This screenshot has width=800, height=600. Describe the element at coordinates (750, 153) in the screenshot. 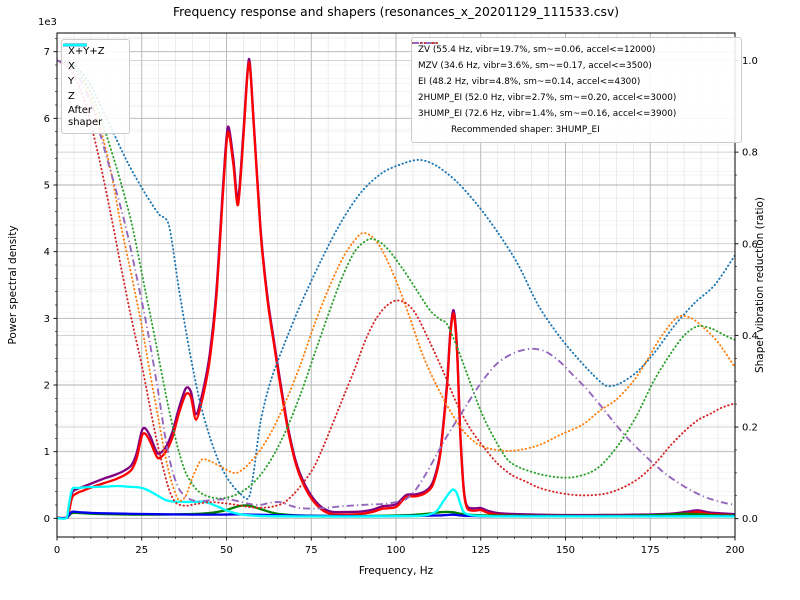

I see `y-right-tick-label: 0.8` at that location.